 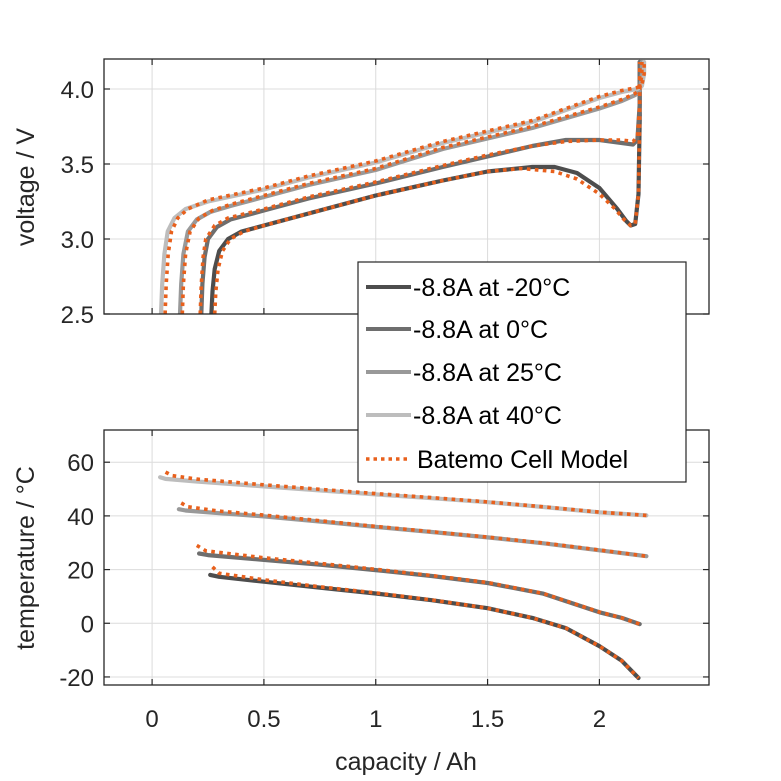 I want to click on temperature-series-measured--8-8a-at-40-c, so click(x=403, y=496).